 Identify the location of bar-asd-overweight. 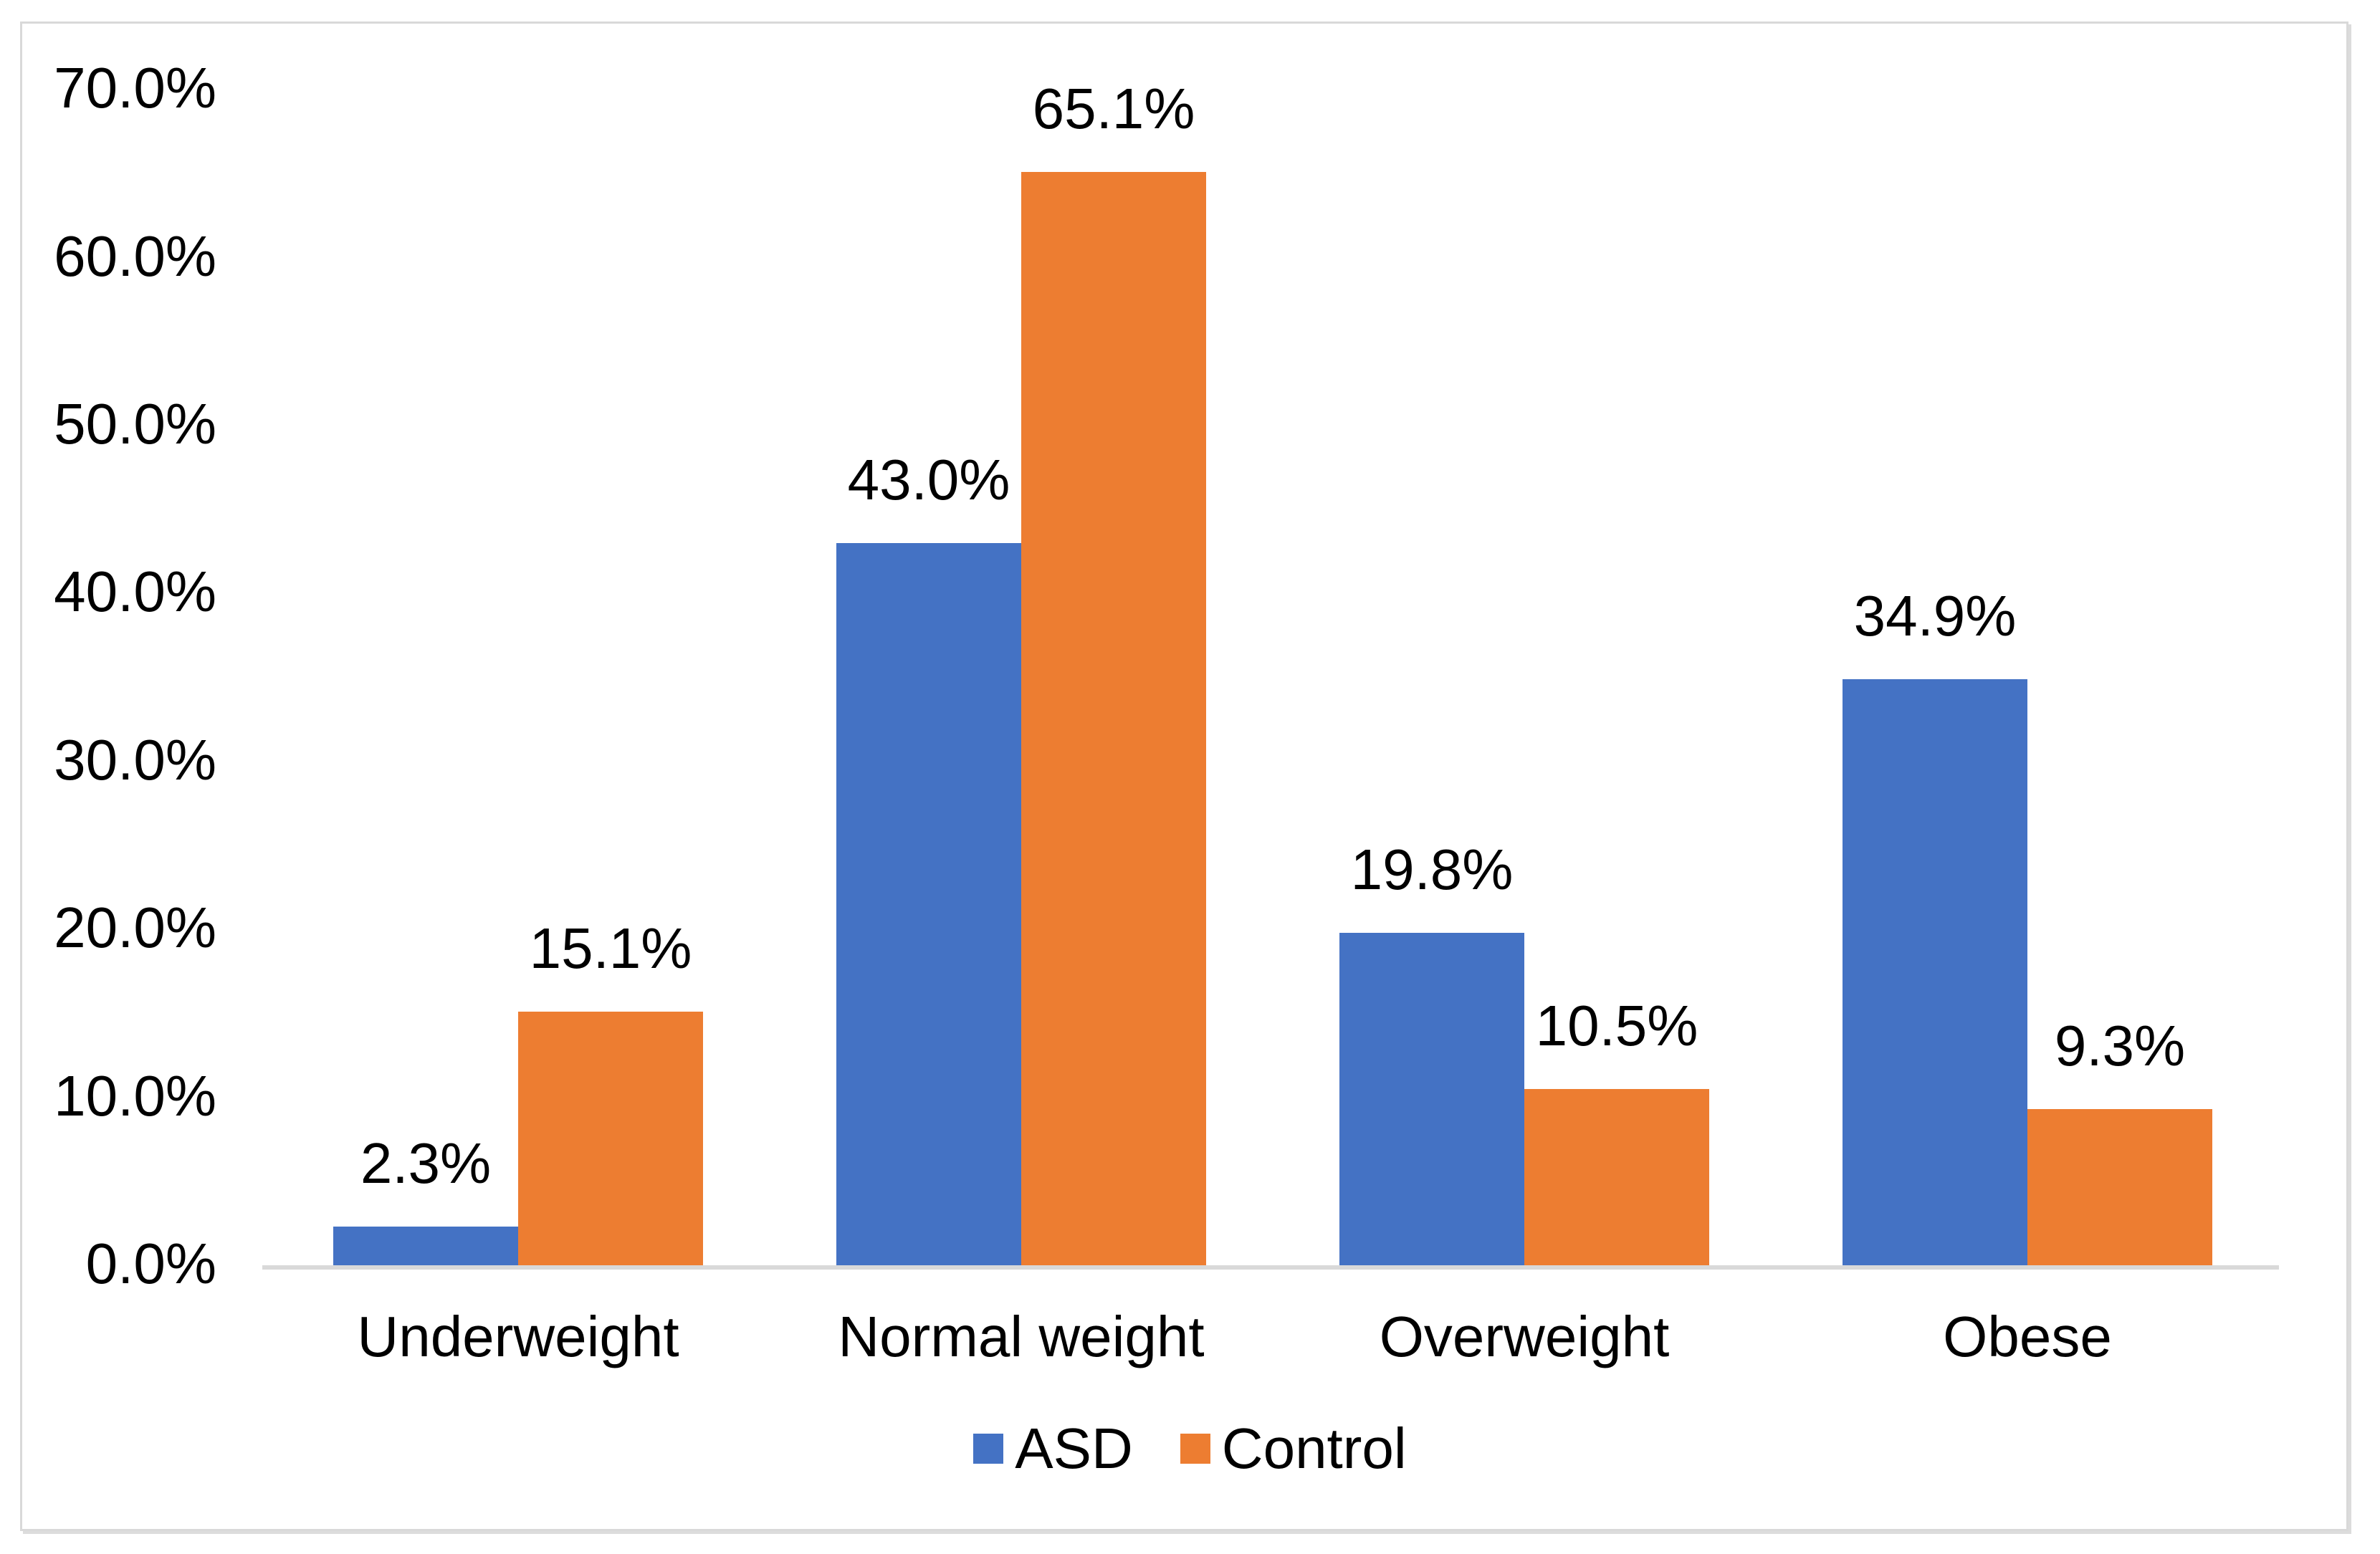
(1431, 1099).